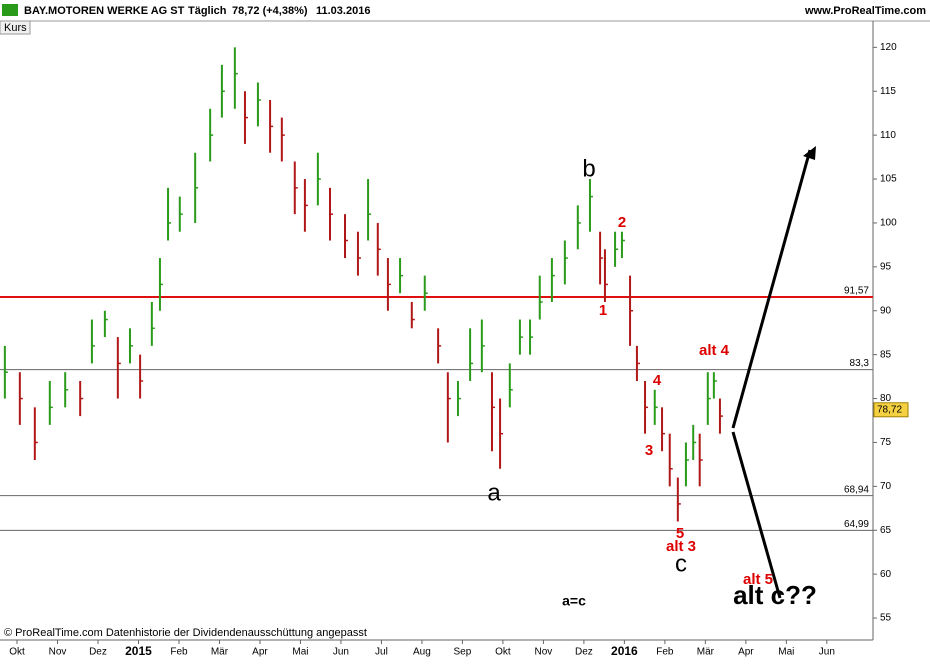 The image size is (930, 665). What do you see at coordinates (771, 289) in the screenshot?
I see `arrow-up` at bounding box center [771, 289].